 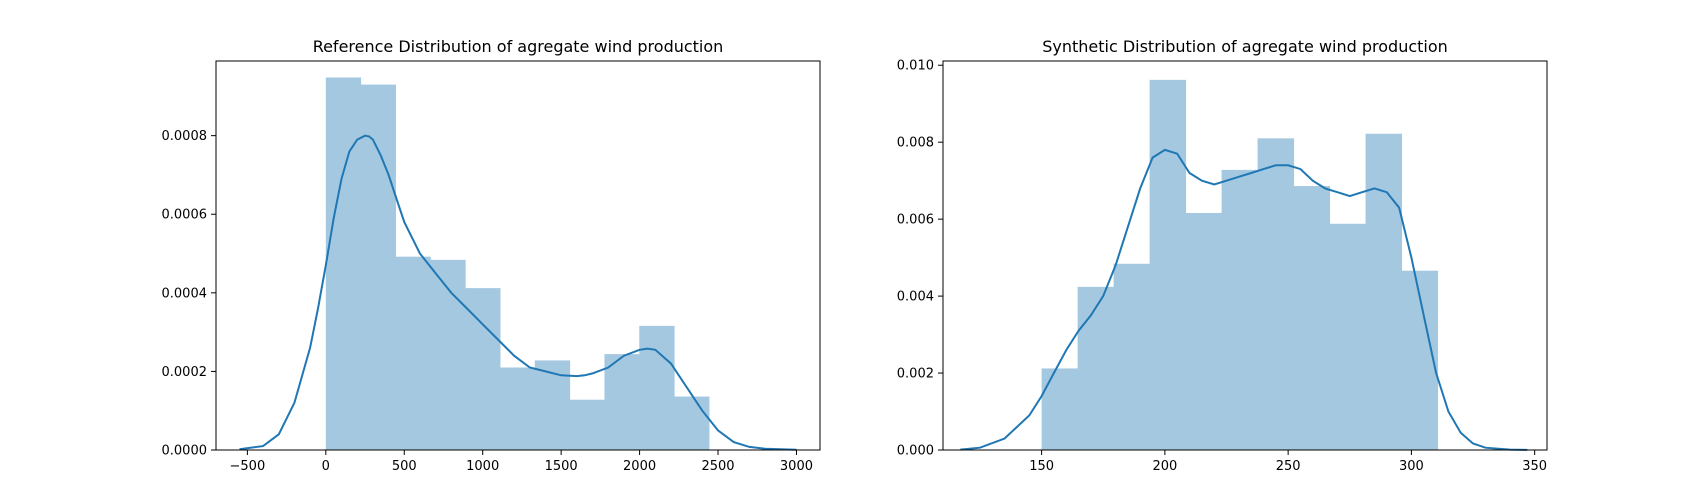 What do you see at coordinates (1411, 466) in the screenshot?
I see `x-tick-label: 300` at bounding box center [1411, 466].